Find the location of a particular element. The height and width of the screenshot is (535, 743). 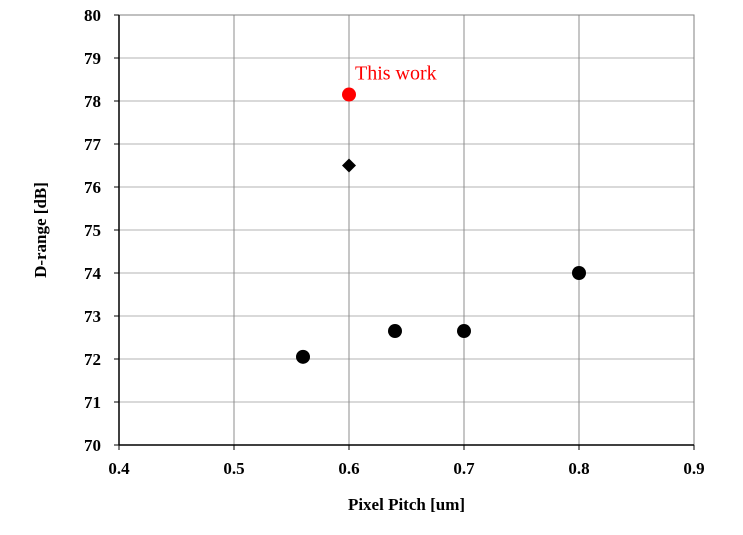

annotation-label: This work is located at coordinates (396, 74).